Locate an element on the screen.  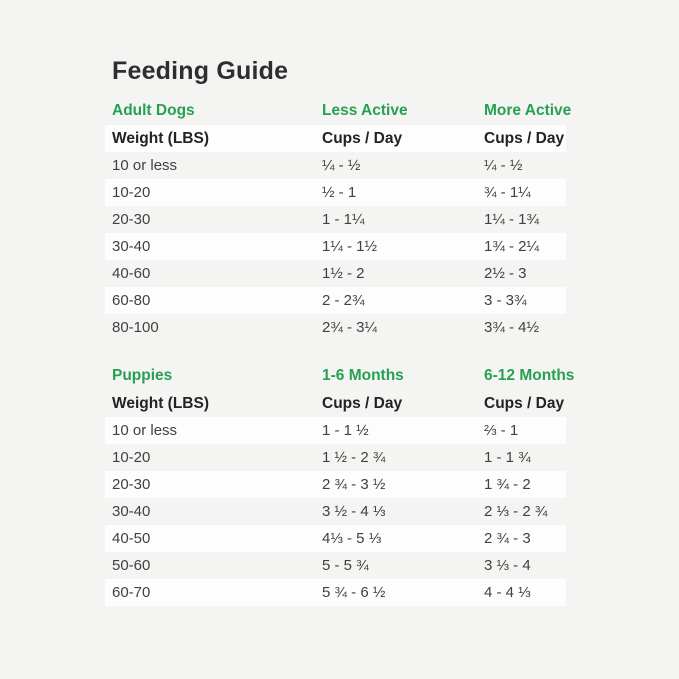
cups-cell-1: ¼ - ½ is located at coordinates (341, 165).